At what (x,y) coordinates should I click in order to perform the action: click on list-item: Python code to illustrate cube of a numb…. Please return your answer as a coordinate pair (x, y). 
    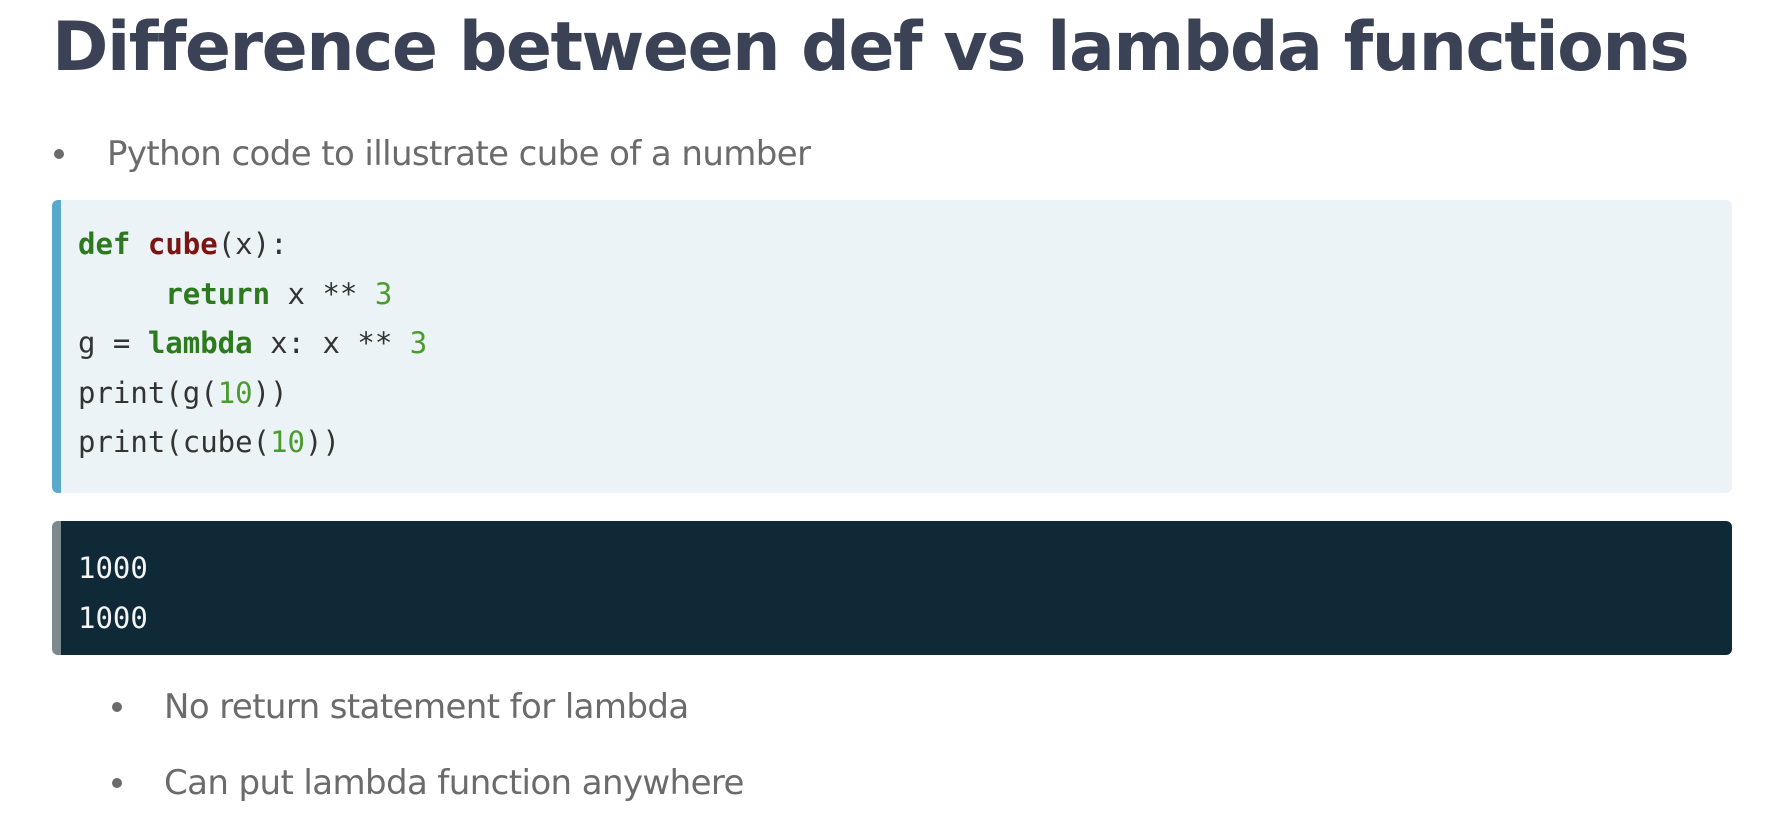
    Looking at the image, I should click on (892, 154).